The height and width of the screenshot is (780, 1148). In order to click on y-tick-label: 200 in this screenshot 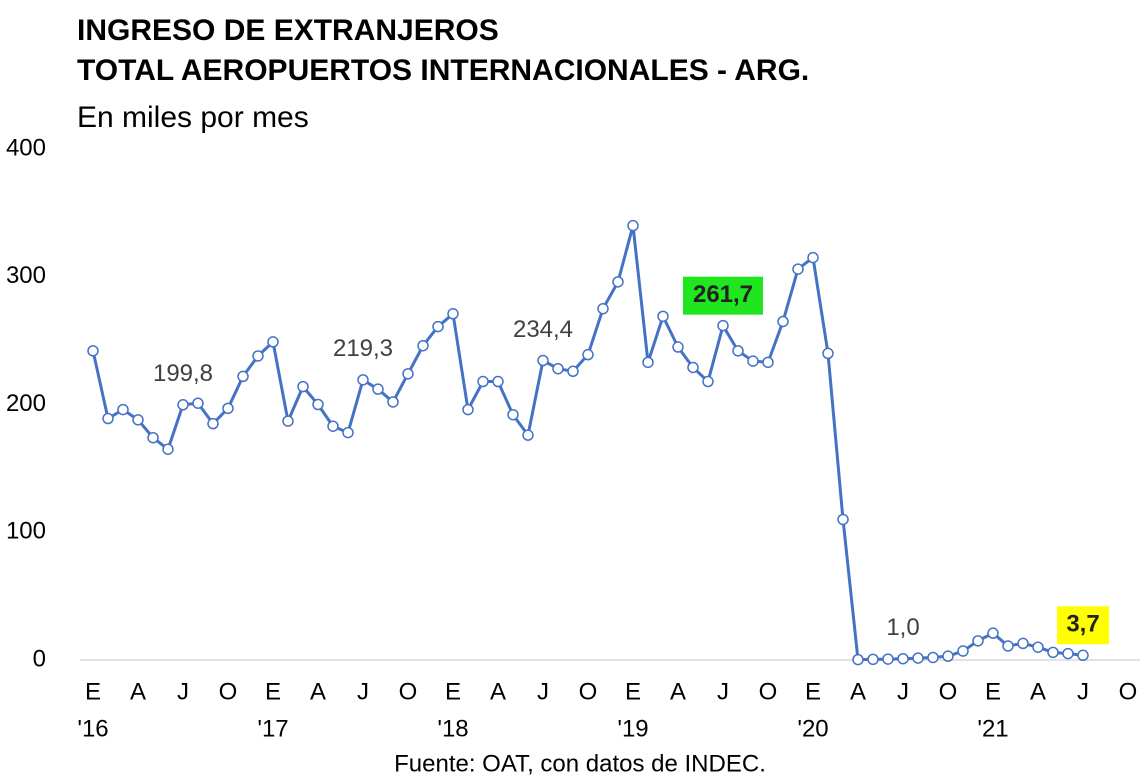, I will do `click(26, 403)`.